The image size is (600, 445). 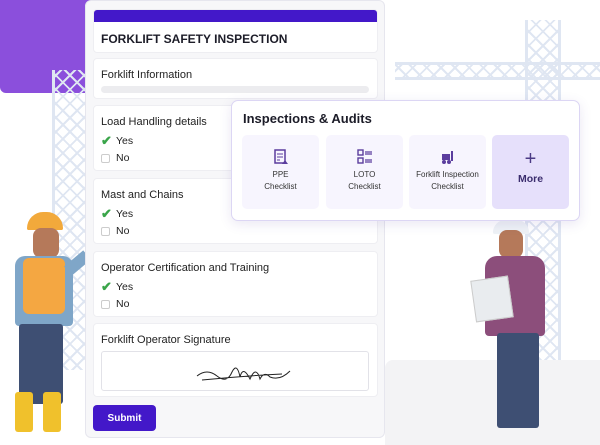 What do you see at coordinates (492, 402) in the screenshot?
I see `floor-background` at bounding box center [492, 402].